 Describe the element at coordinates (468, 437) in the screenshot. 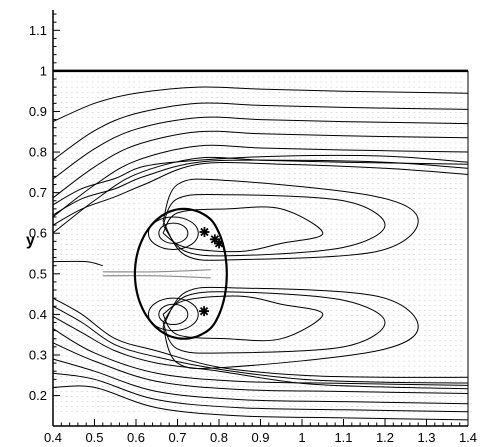

I see `x-tick-label: 1.4` at that location.